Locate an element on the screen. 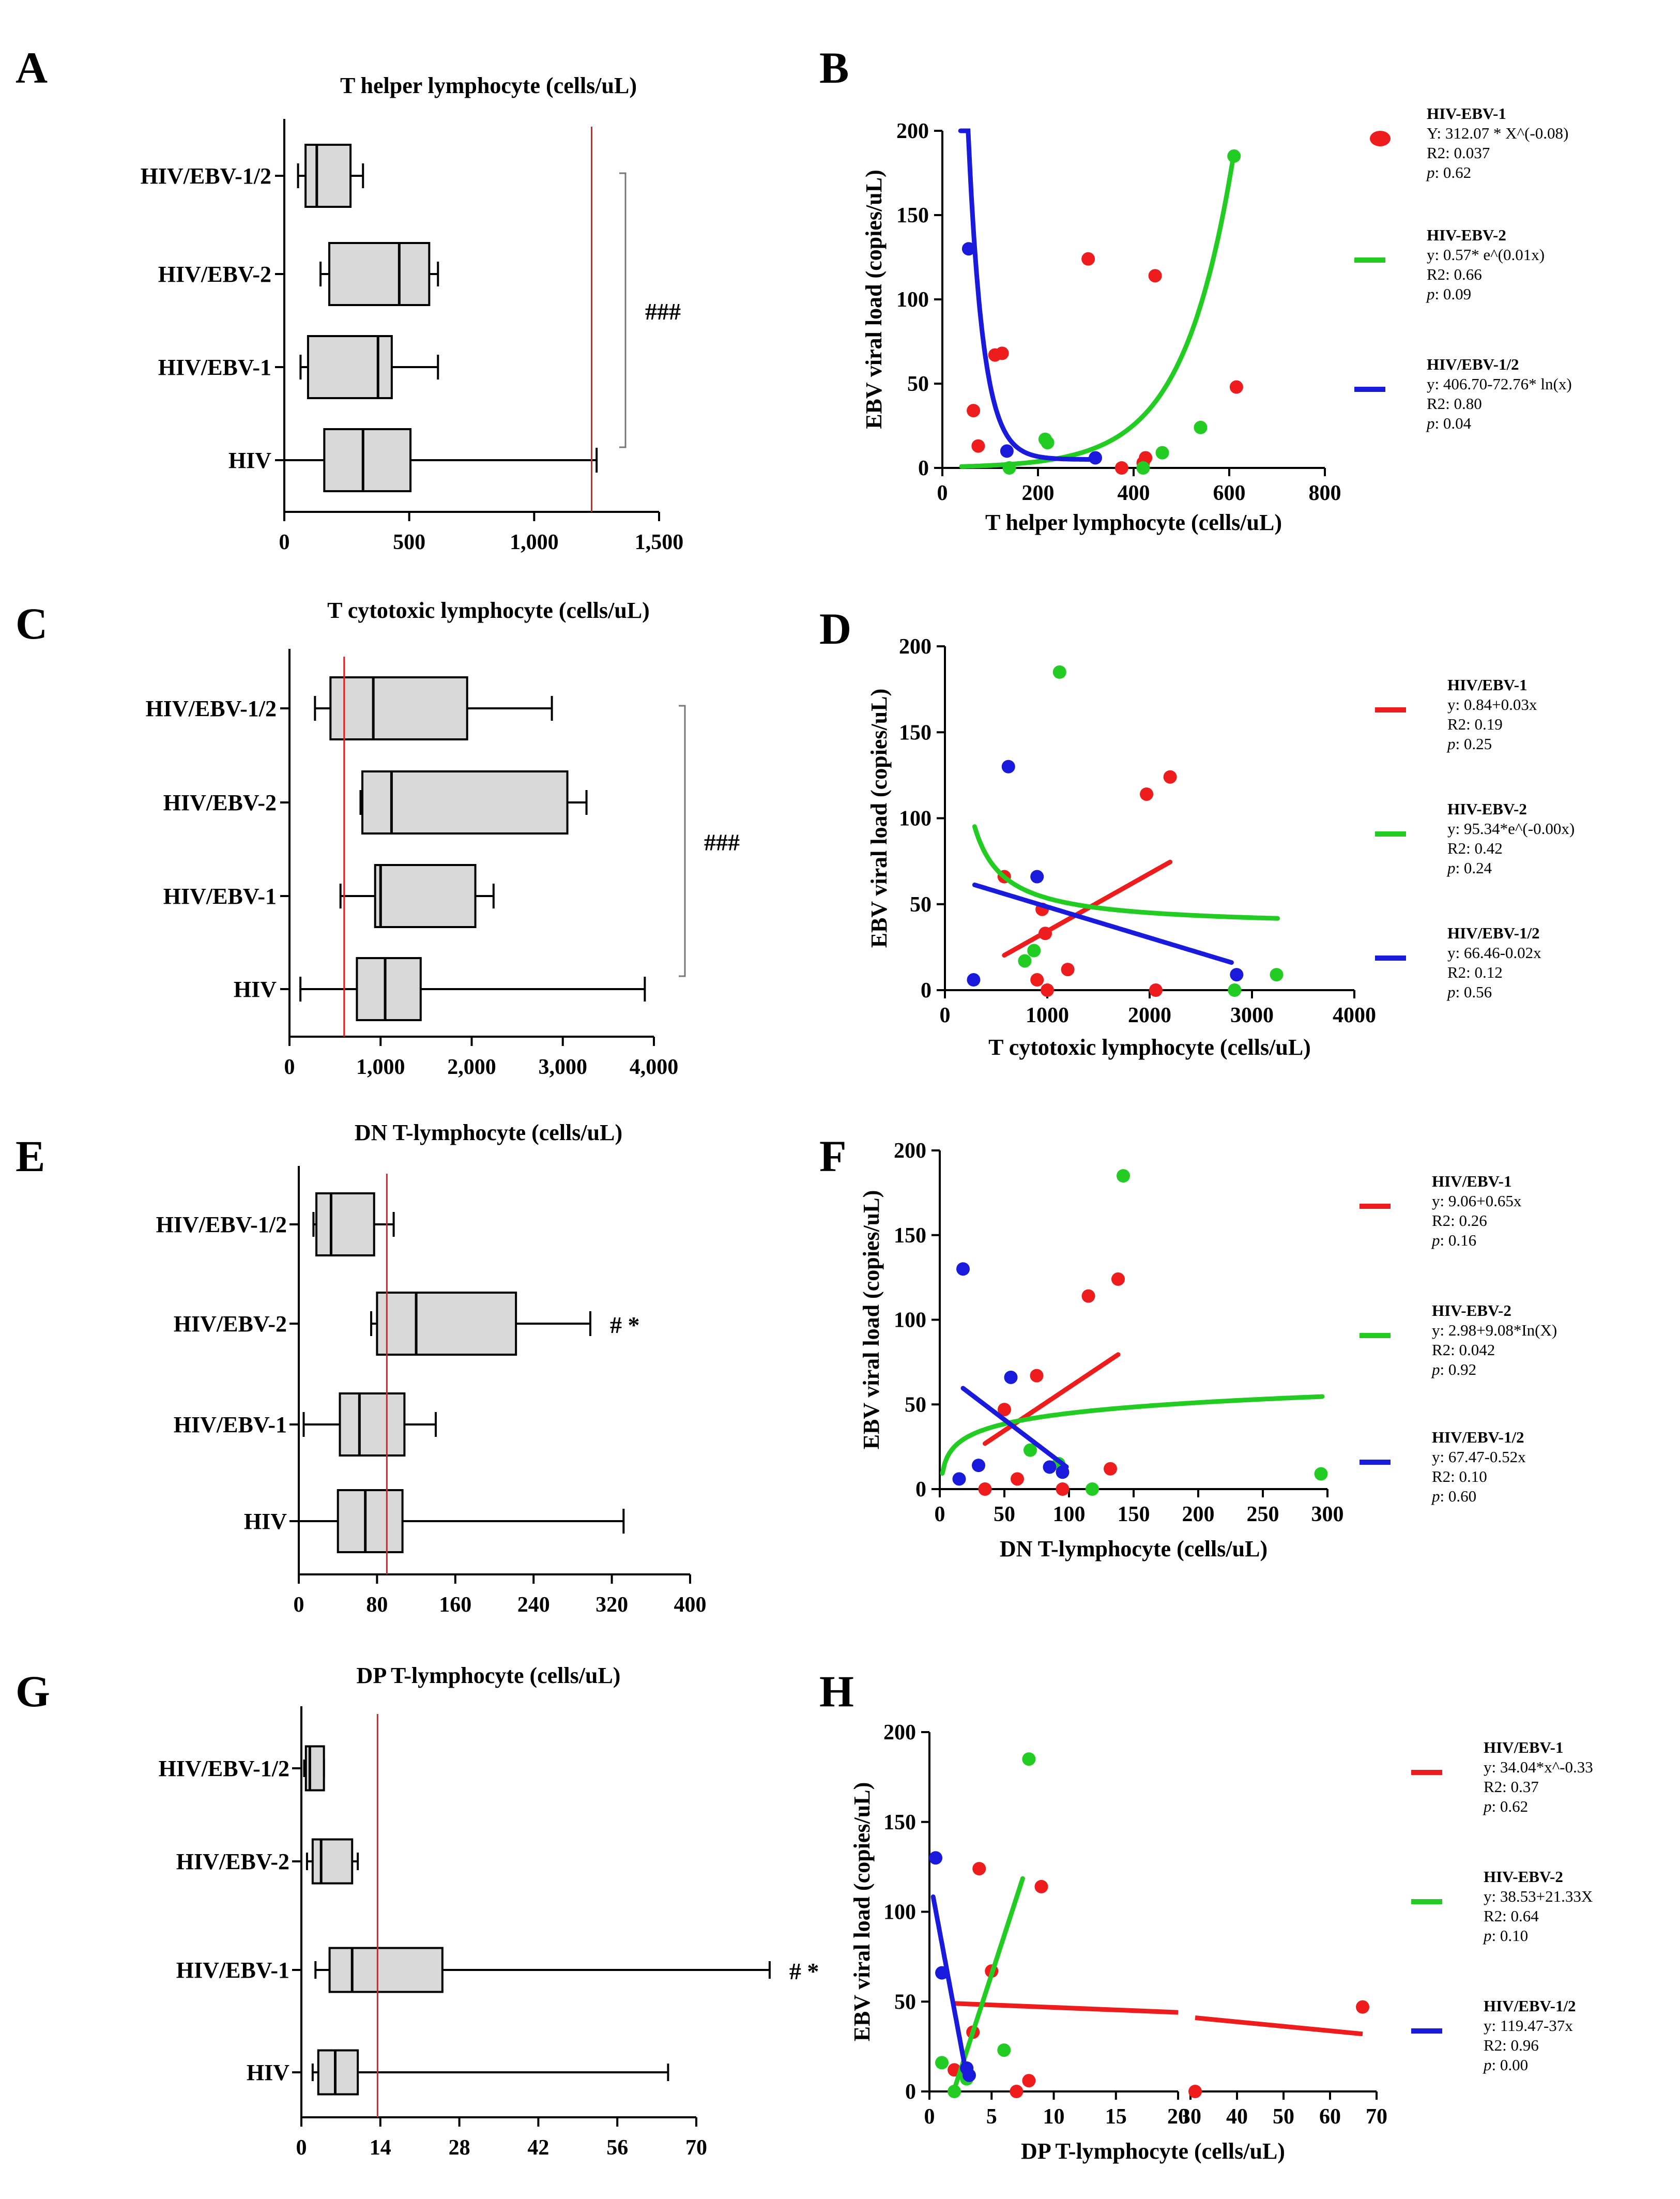 This screenshot has height=2199, width=1680. x-tick-label: 20 is located at coordinates (1178, 2117).